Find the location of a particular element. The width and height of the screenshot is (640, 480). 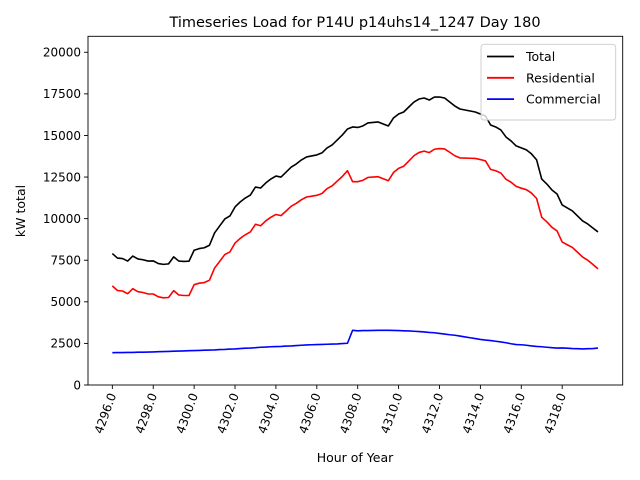

x-tick-label: 4314.0 is located at coordinates (474, 413).